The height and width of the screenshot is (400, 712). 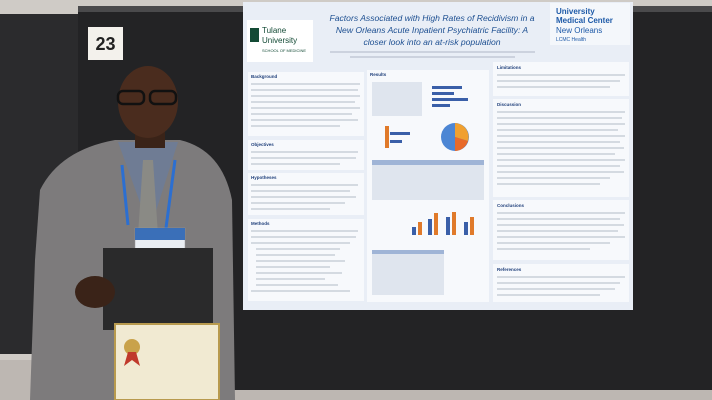 I want to click on section-heading: References, so click(x=509, y=269).